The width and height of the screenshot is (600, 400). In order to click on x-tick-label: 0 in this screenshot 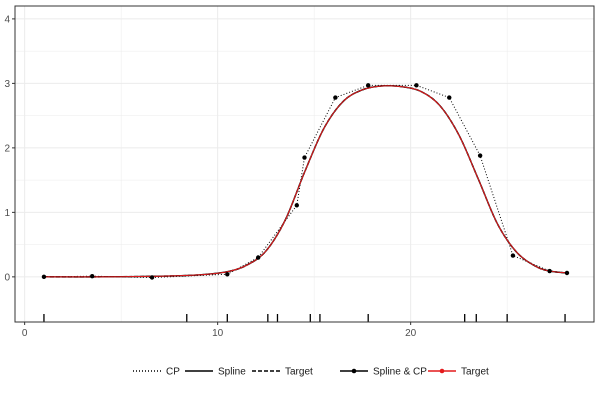, I will do `click(25, 333)`.